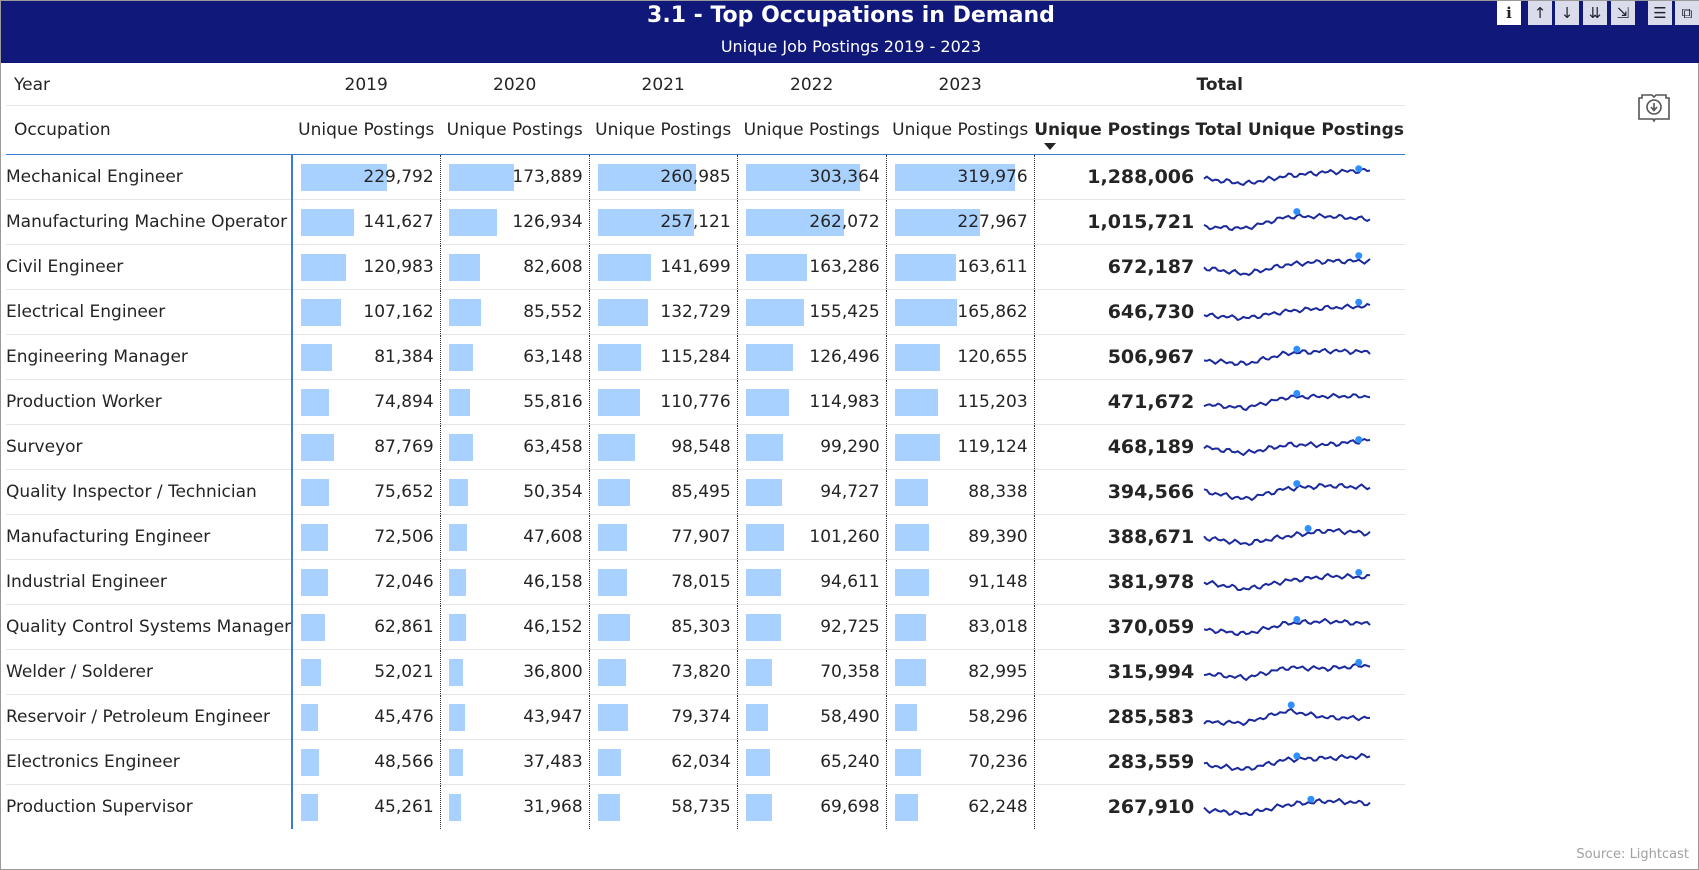 This screenshot has width=1699, height=870. Describe the element at coordinates (1114, 130) in the screenshot. I see `total-unique-postings-header: Unique Postings` at that location.